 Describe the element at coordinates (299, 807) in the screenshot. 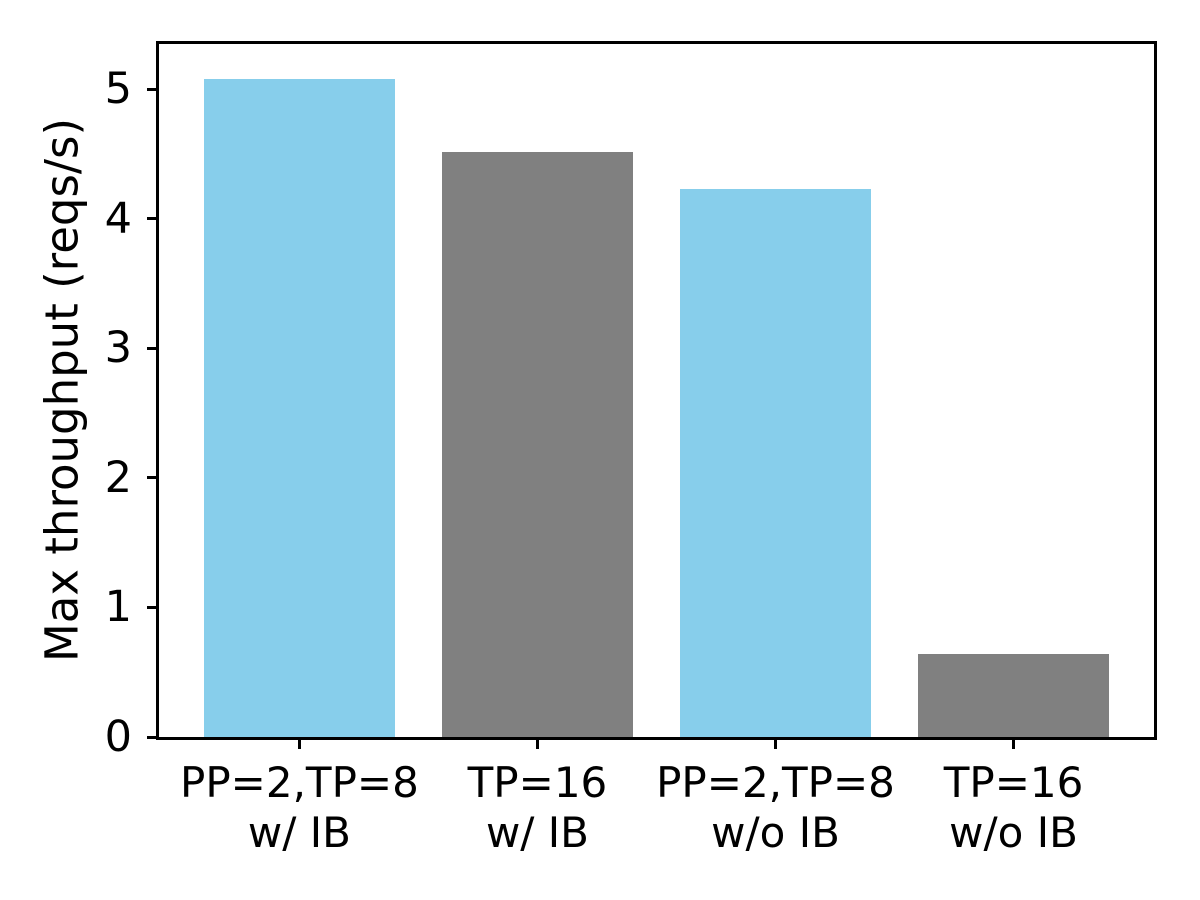

I see `x-tick-label: PP=2,TP=8 w/ IB` at that location.